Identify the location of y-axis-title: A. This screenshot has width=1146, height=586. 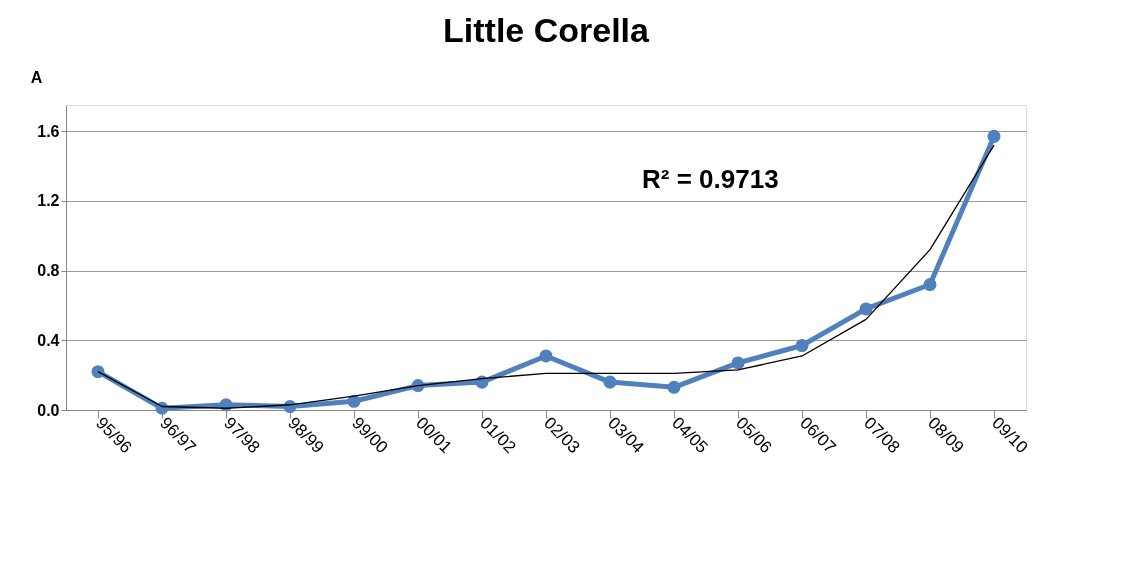
(36, 77).